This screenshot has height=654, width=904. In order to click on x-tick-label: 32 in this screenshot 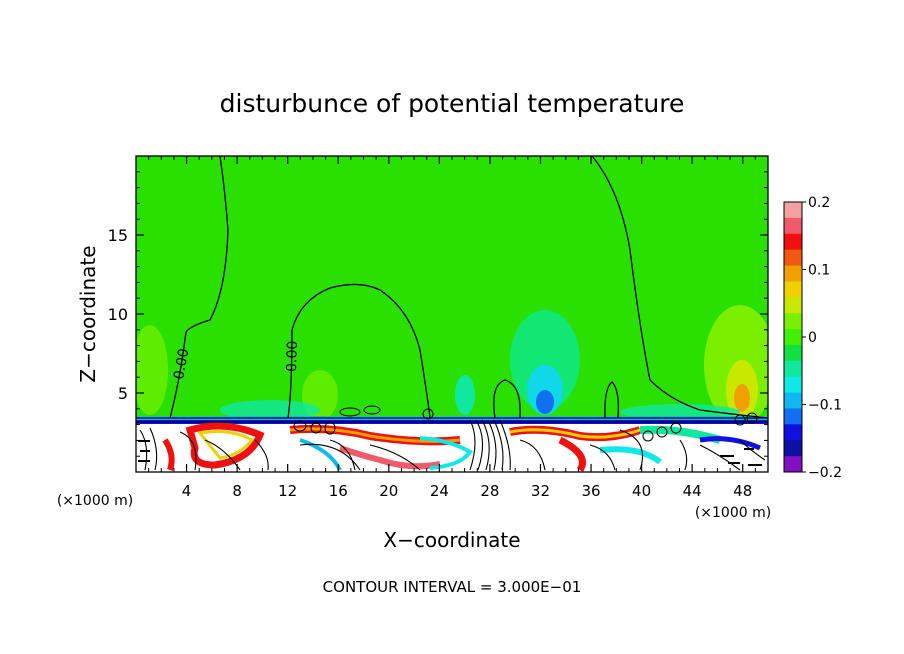, I will do `click(540, 491)`.